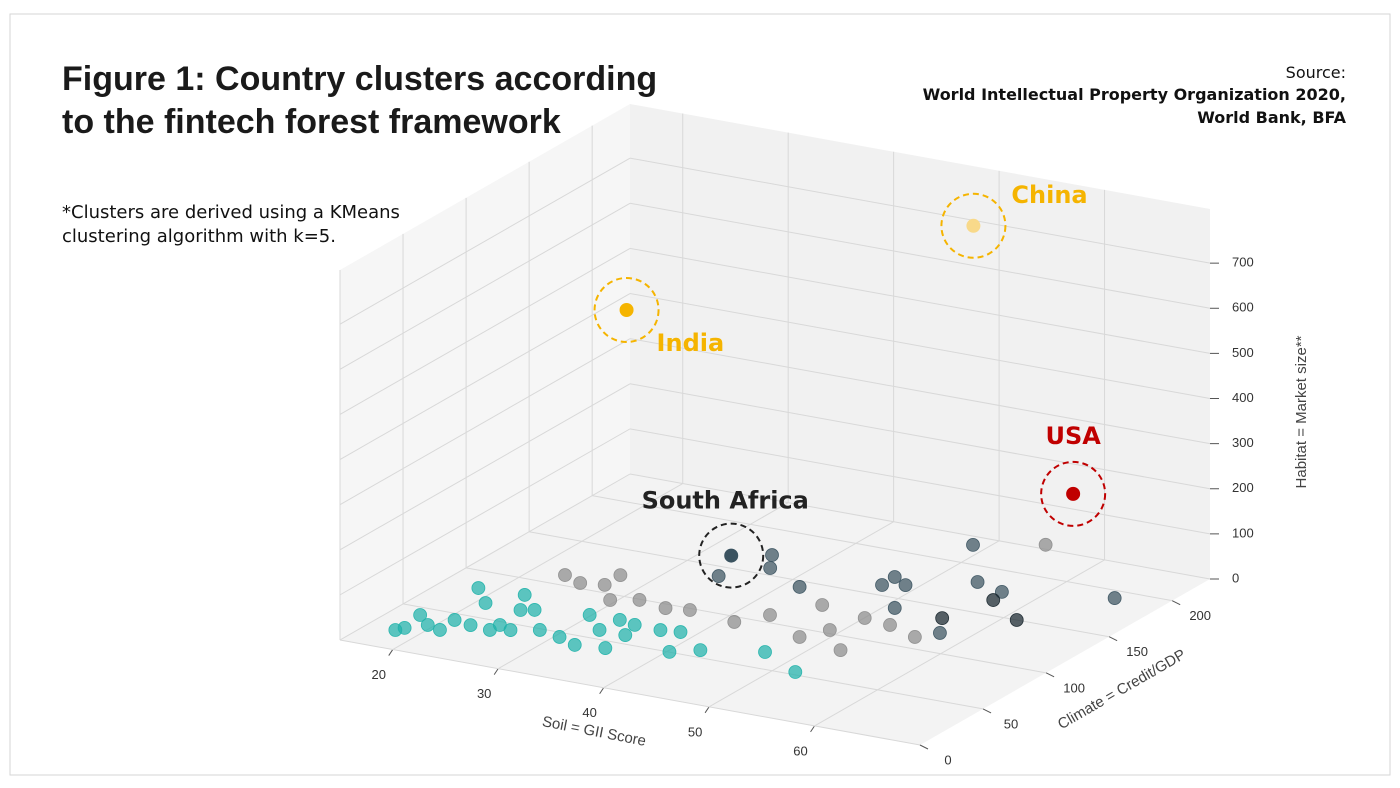 This screenshot has height=788, width=1400. I want to click on annotation: India, so click(691, 343).